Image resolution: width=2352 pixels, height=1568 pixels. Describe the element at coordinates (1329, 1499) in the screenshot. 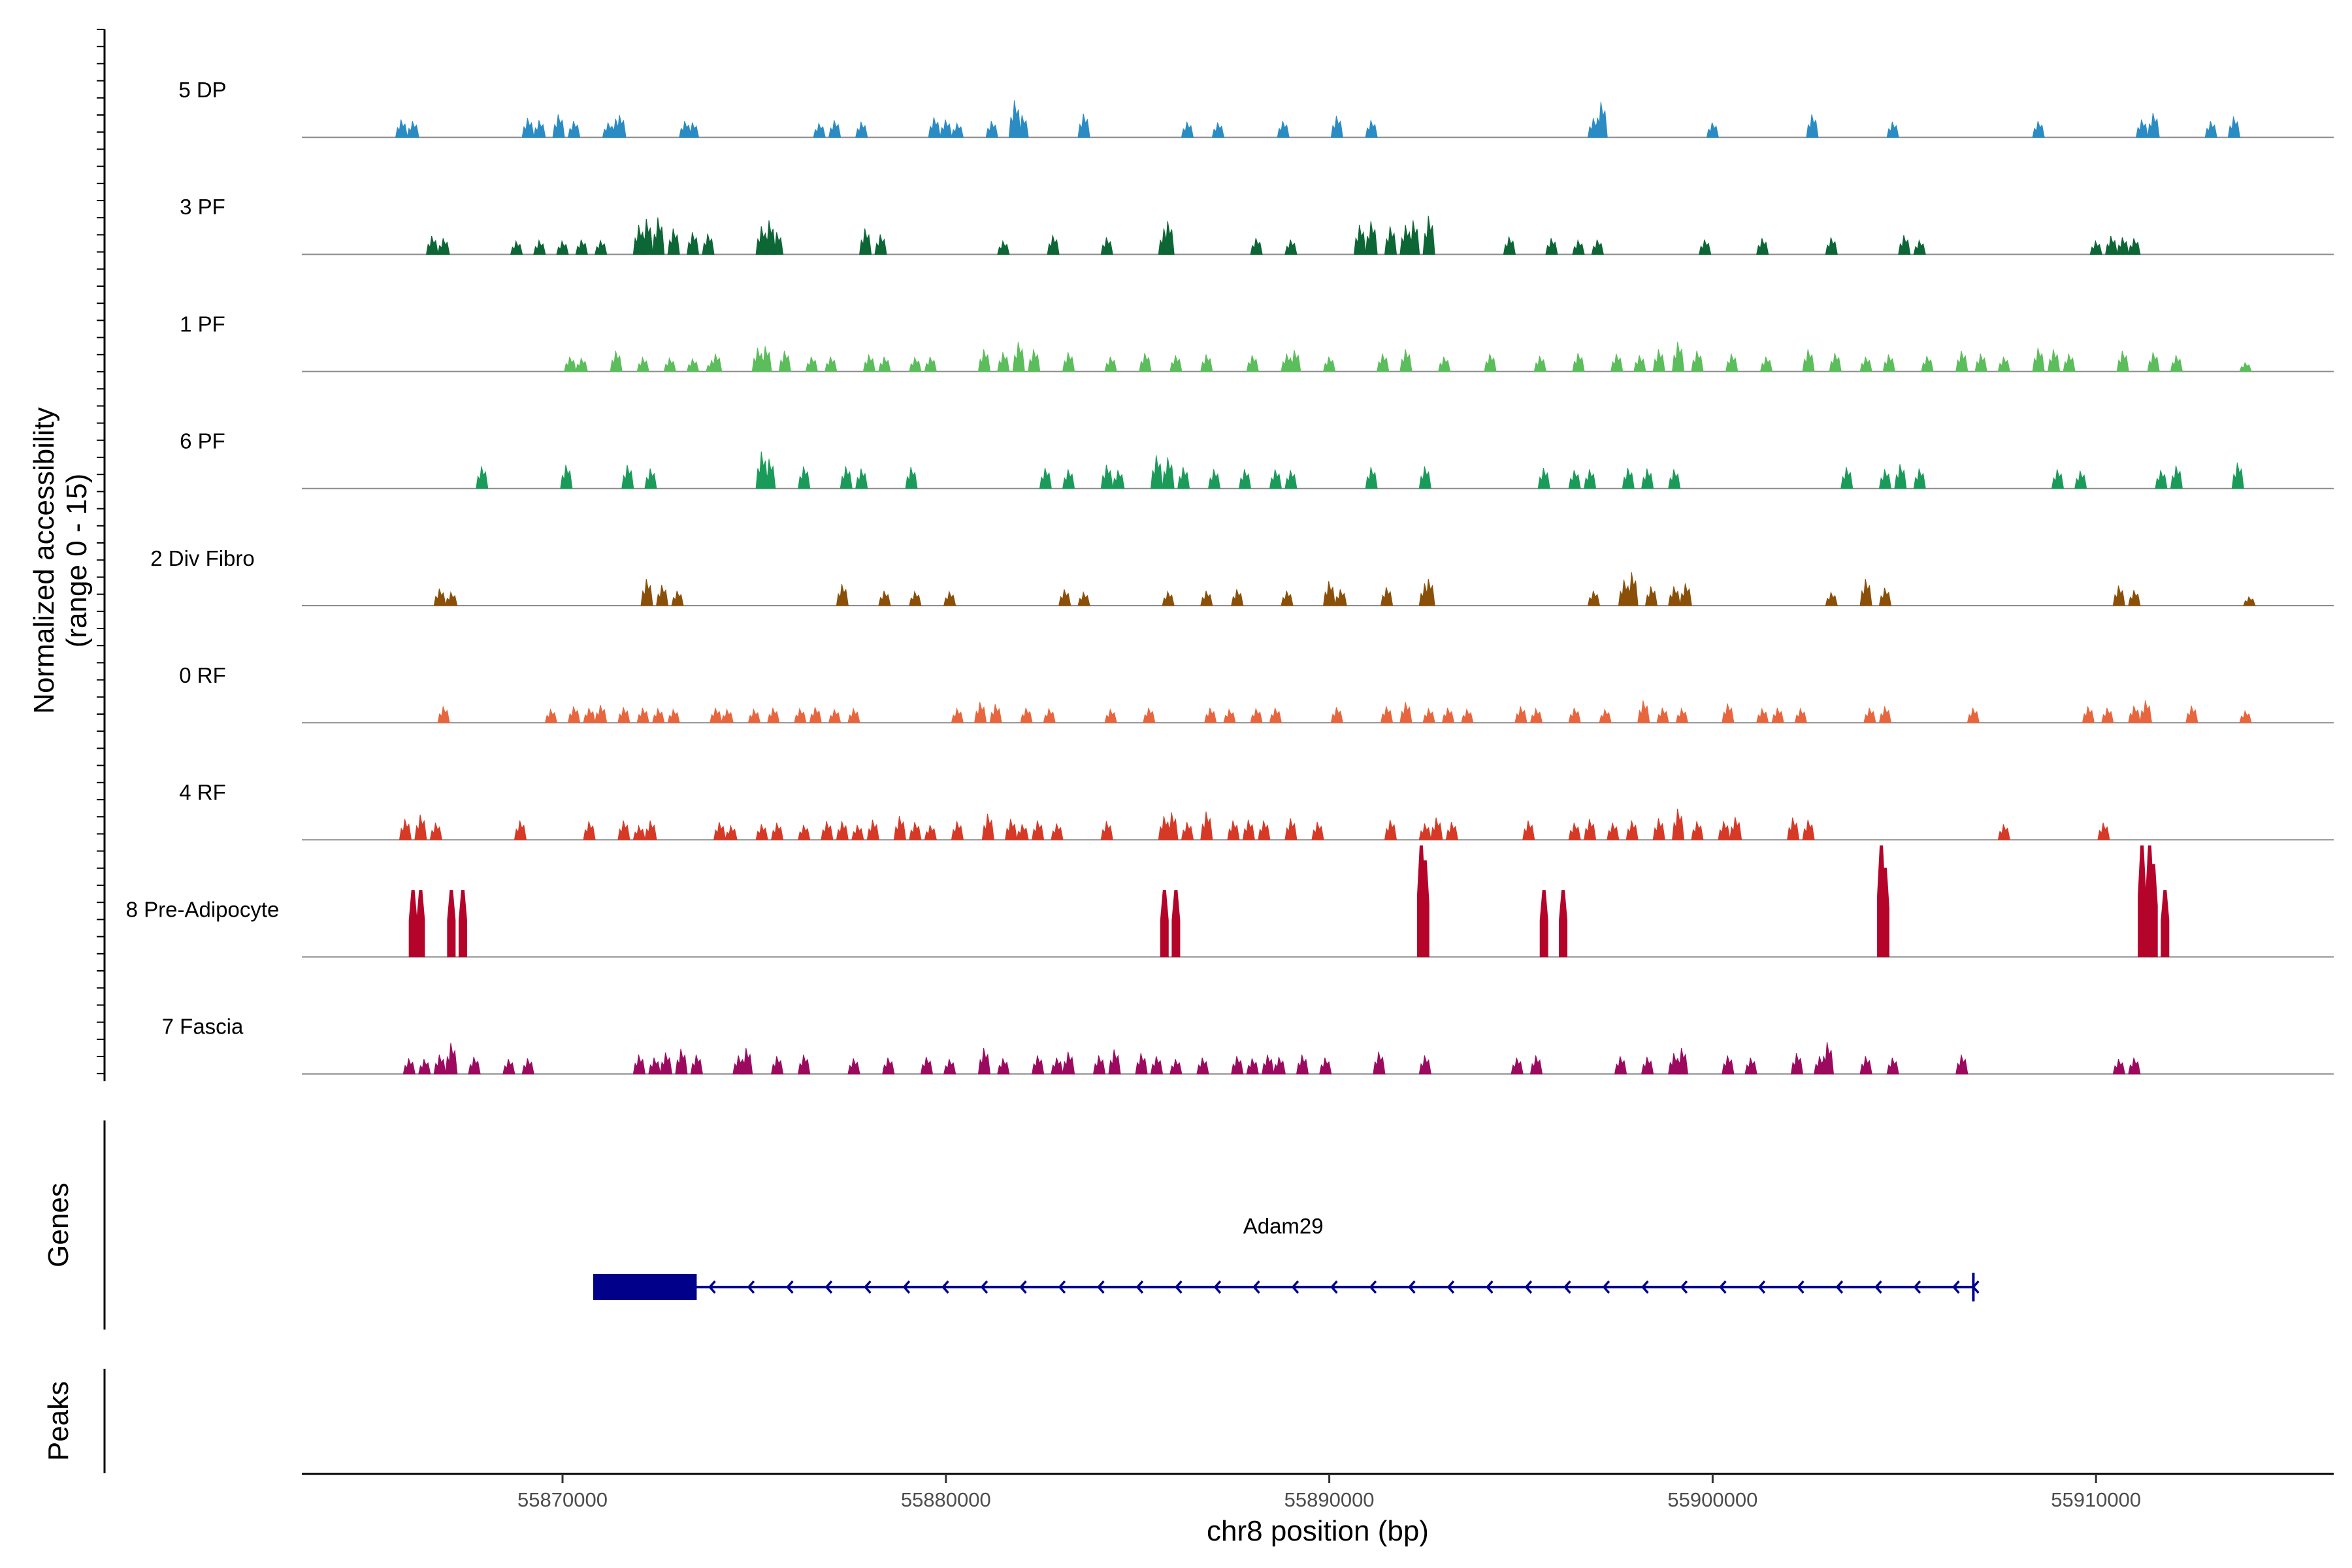

I see `x-tick-label: 55890000` at that location.